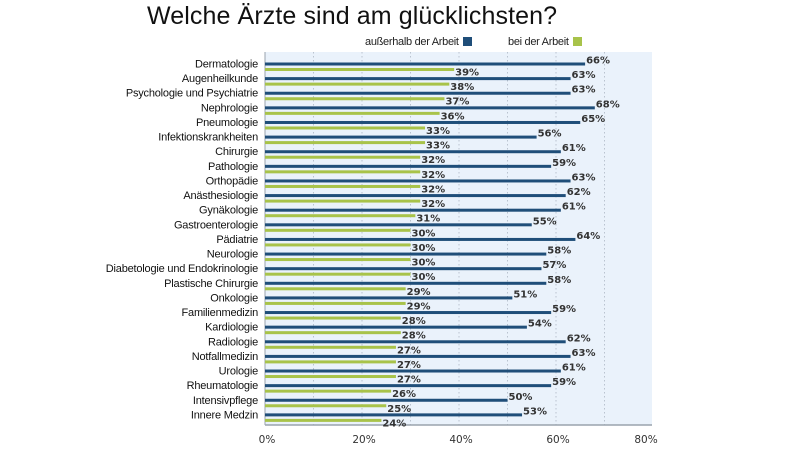  What do you see at coordinates (467, 41) in the screenshot?
I see `legend-swatch-navy` at bounding box center [467, 41].